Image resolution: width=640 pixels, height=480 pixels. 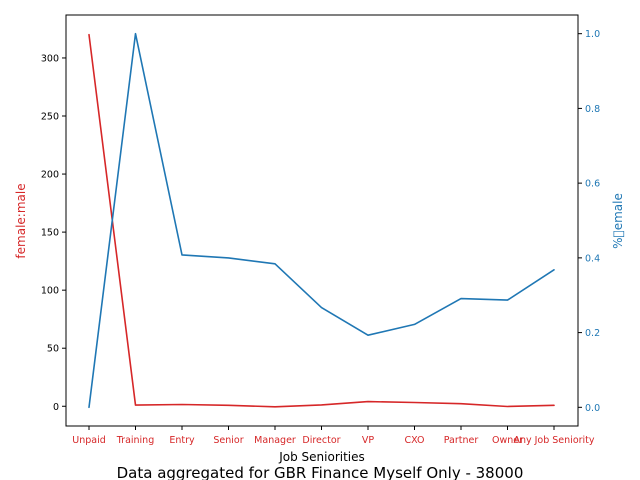 What do you see at coordinates (89, 440) in the screenshot?
I see `x-tick-label: Unpaid` at bounding box center [89, 440].